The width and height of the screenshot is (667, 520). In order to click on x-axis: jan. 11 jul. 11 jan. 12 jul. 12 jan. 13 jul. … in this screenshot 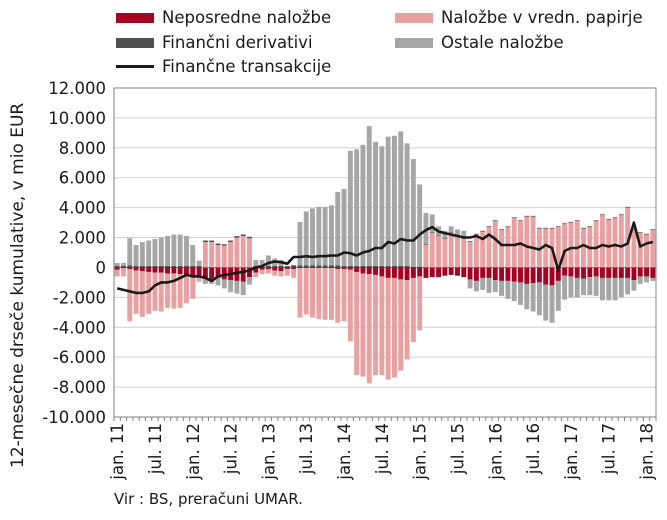, I will do `click(382, 449)`.